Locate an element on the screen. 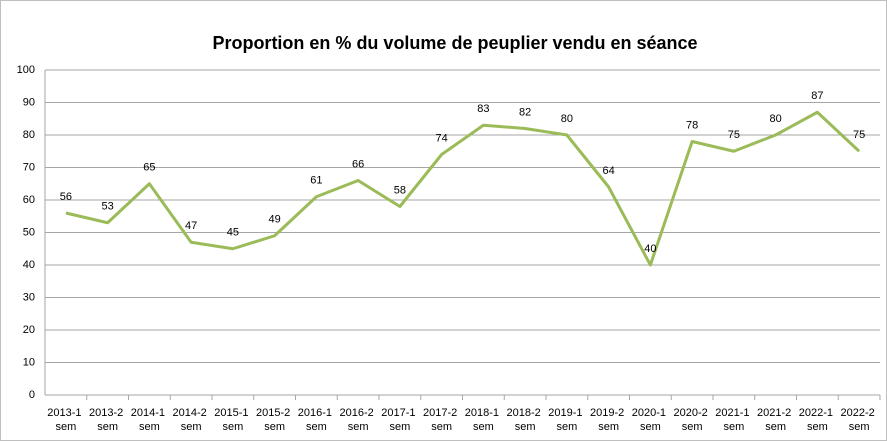 This screenshot has height=441, width=887. y-tick-label: 100 is located at coordinates (26, 70).